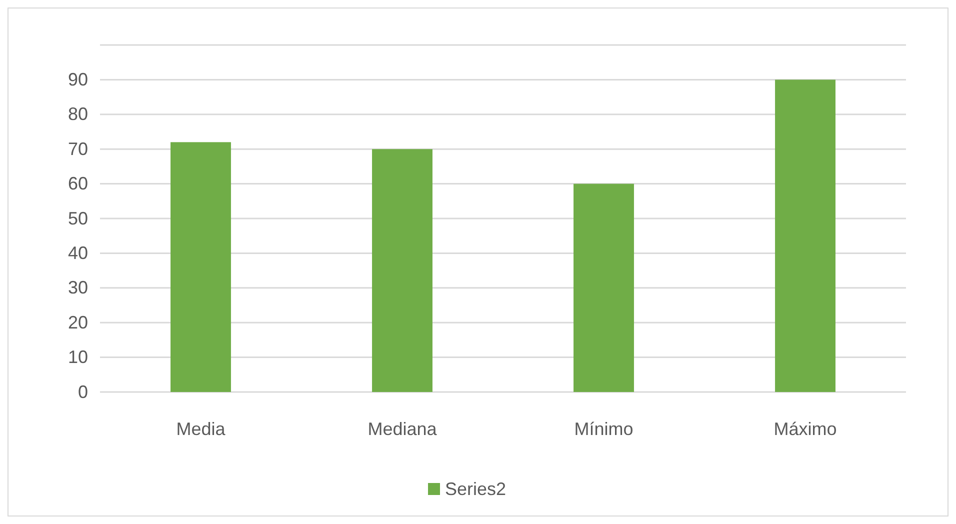  What do you see at coordinates (475, 489) in the screenshot?
I see `legend-label: Series2` at bounding box center [475, 489].